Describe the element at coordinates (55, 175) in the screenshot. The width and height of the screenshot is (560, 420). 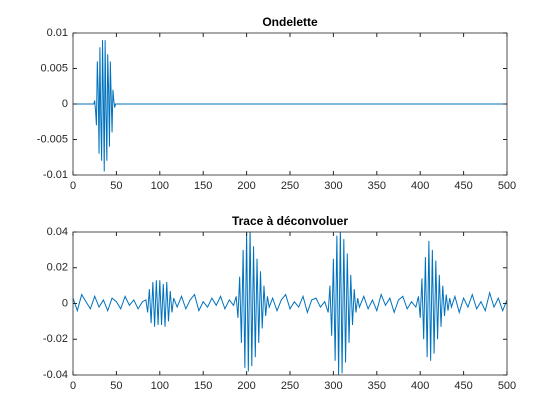
I see `y-tick-label: -0.01` at that location.